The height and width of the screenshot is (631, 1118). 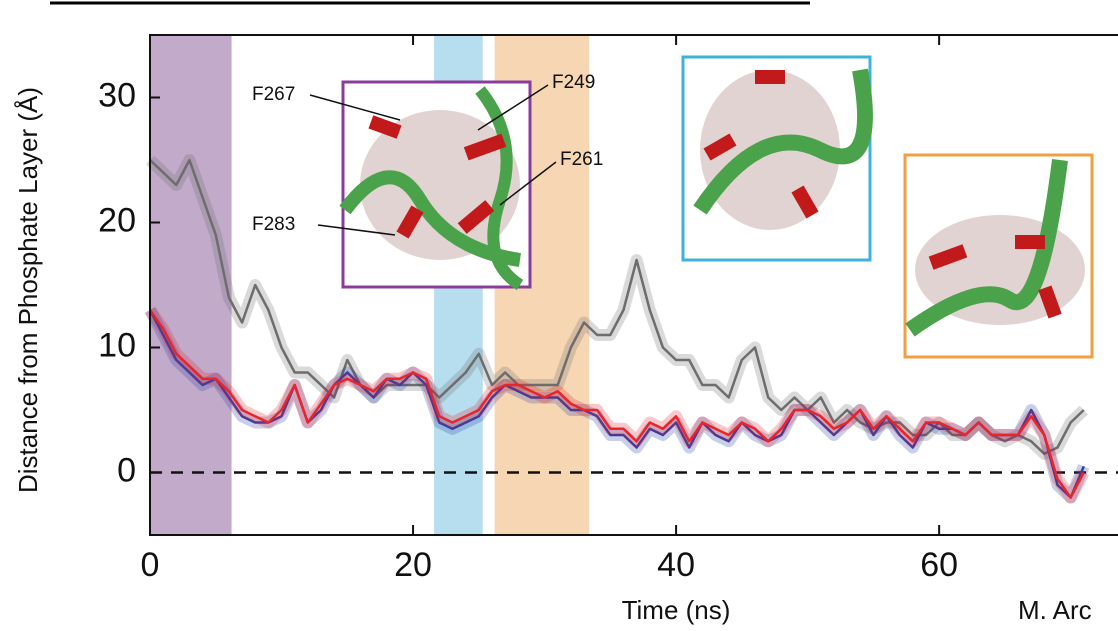 I want to click on shaded-region, so click(x=191, y=285).